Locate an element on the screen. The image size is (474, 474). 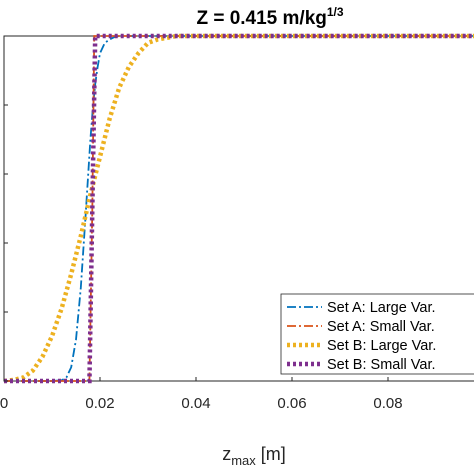
legend-label-1: Set A: Large Var. is located at coordinates (381, 308).